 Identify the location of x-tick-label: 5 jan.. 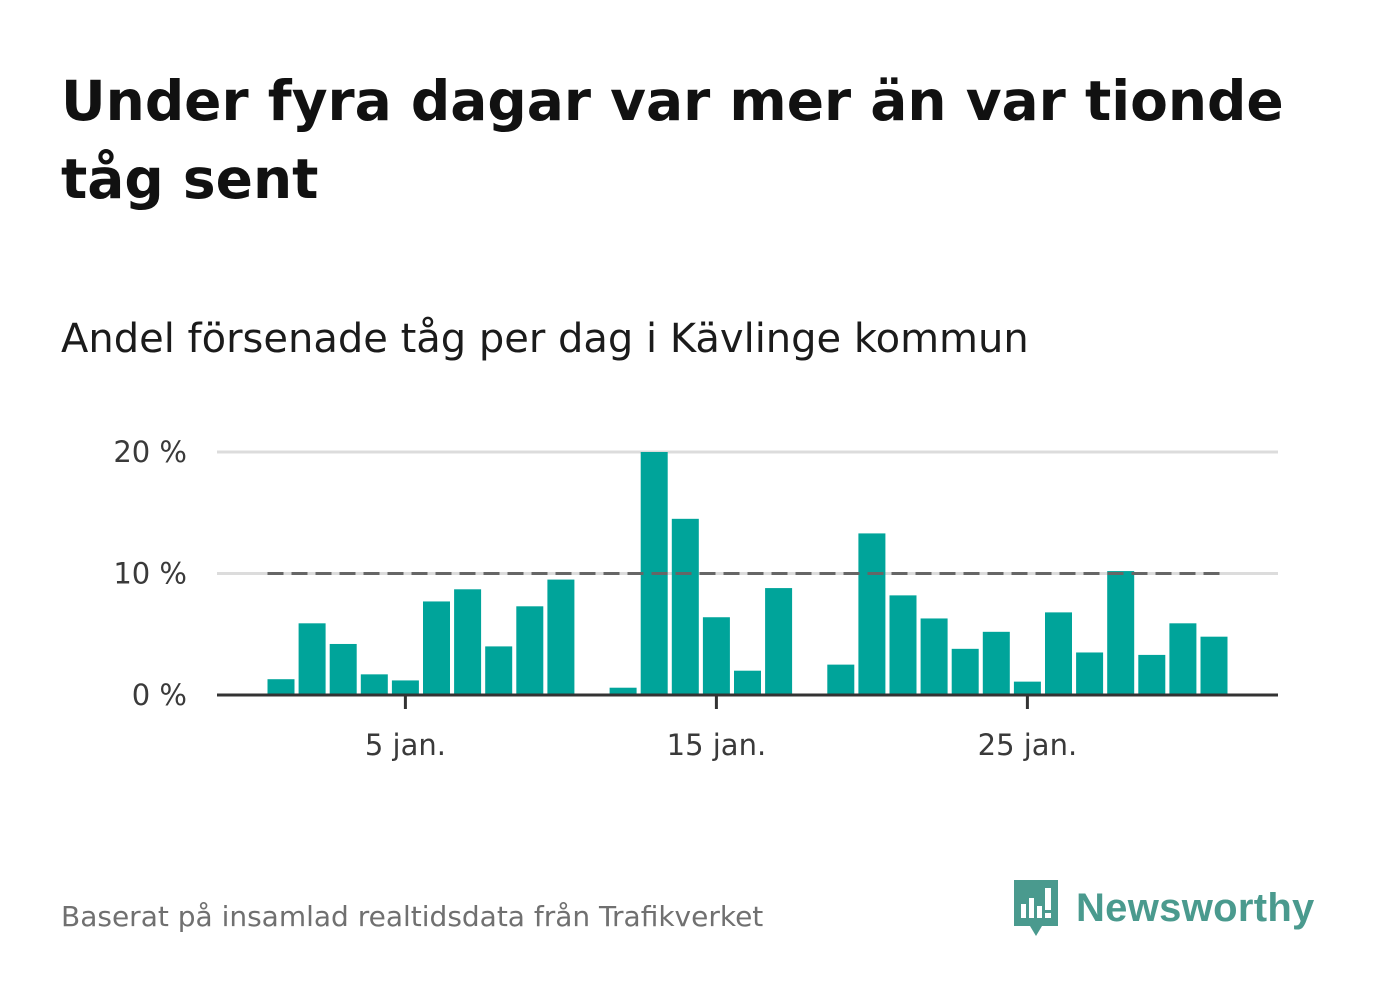
(405, 745).